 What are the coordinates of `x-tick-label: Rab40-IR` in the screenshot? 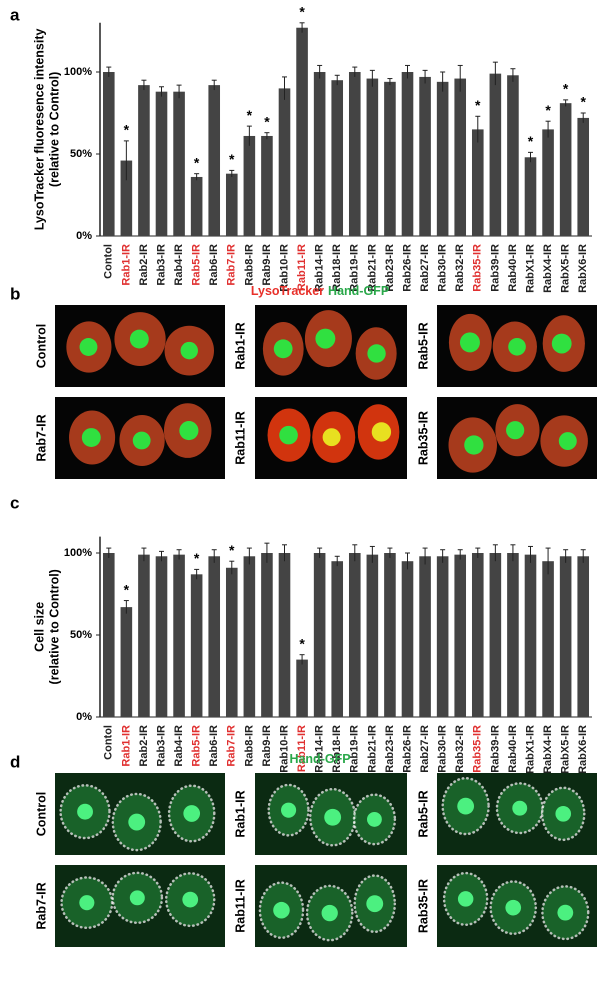 It's located at (513, 268).